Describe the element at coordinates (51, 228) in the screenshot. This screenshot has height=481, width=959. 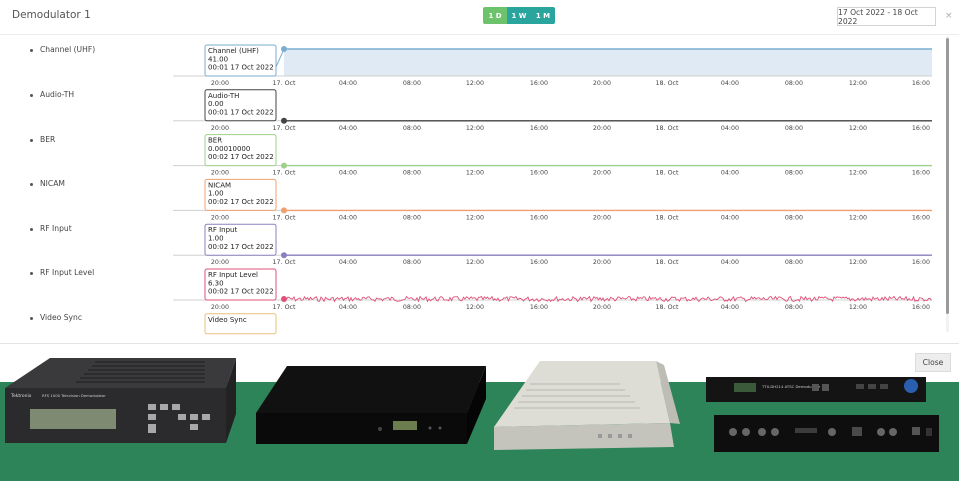
I see `legend-item-rf-input: RF Input` at that location.